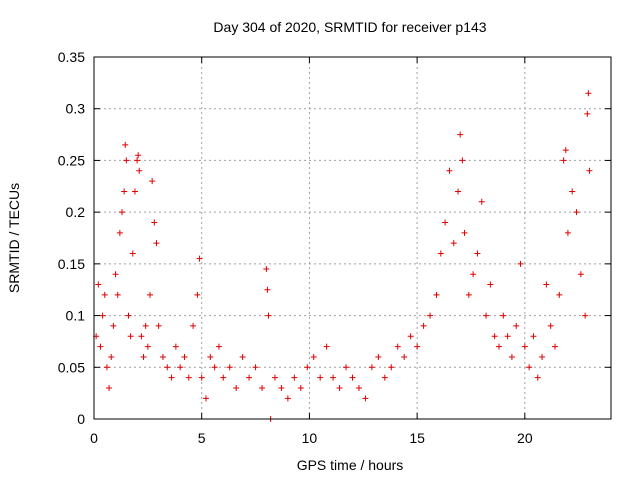  What do you see at coordinates (76, 316) in the screenshot?
I see `y-tick-label: 0.1` at bounding box center [76, 316].